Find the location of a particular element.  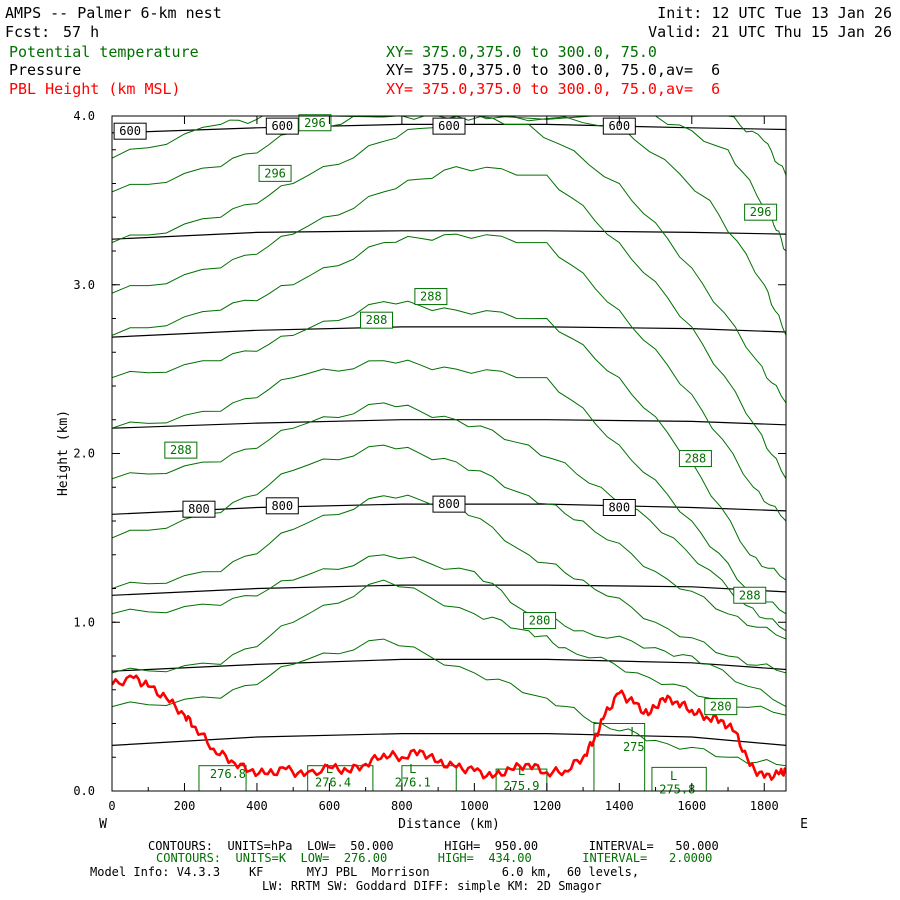

field-name-pbl: PBL Height (km MSL) is located at coordinates (95, 89).